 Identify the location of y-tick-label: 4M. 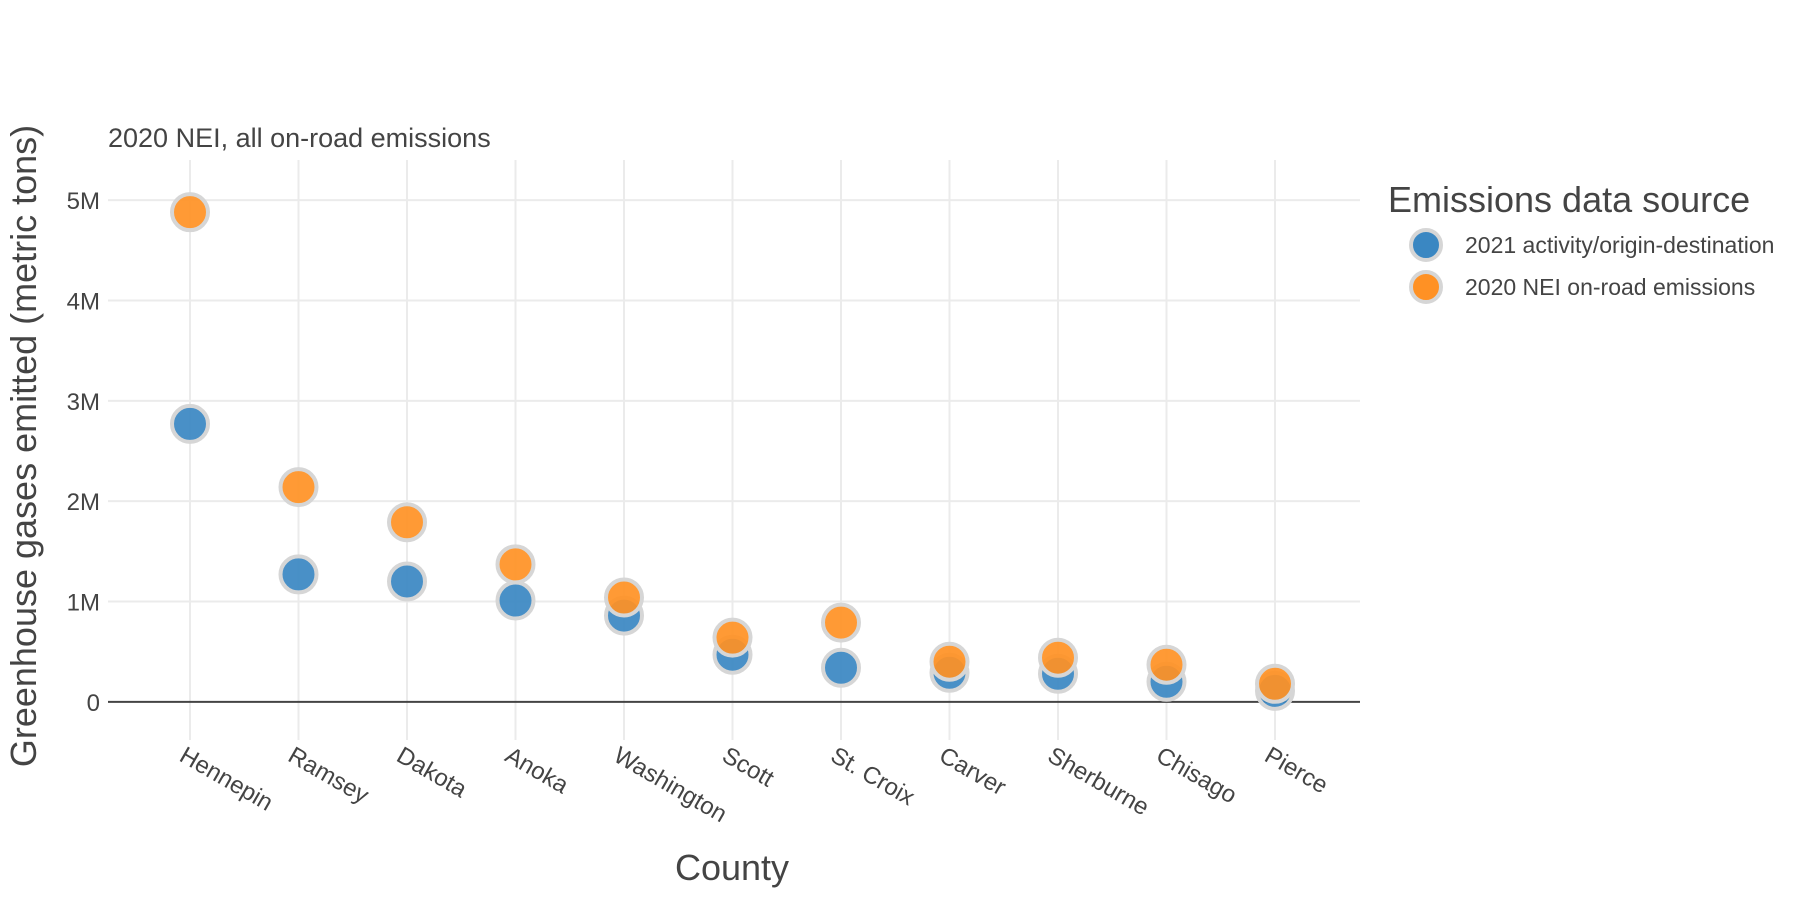
(83, 301).